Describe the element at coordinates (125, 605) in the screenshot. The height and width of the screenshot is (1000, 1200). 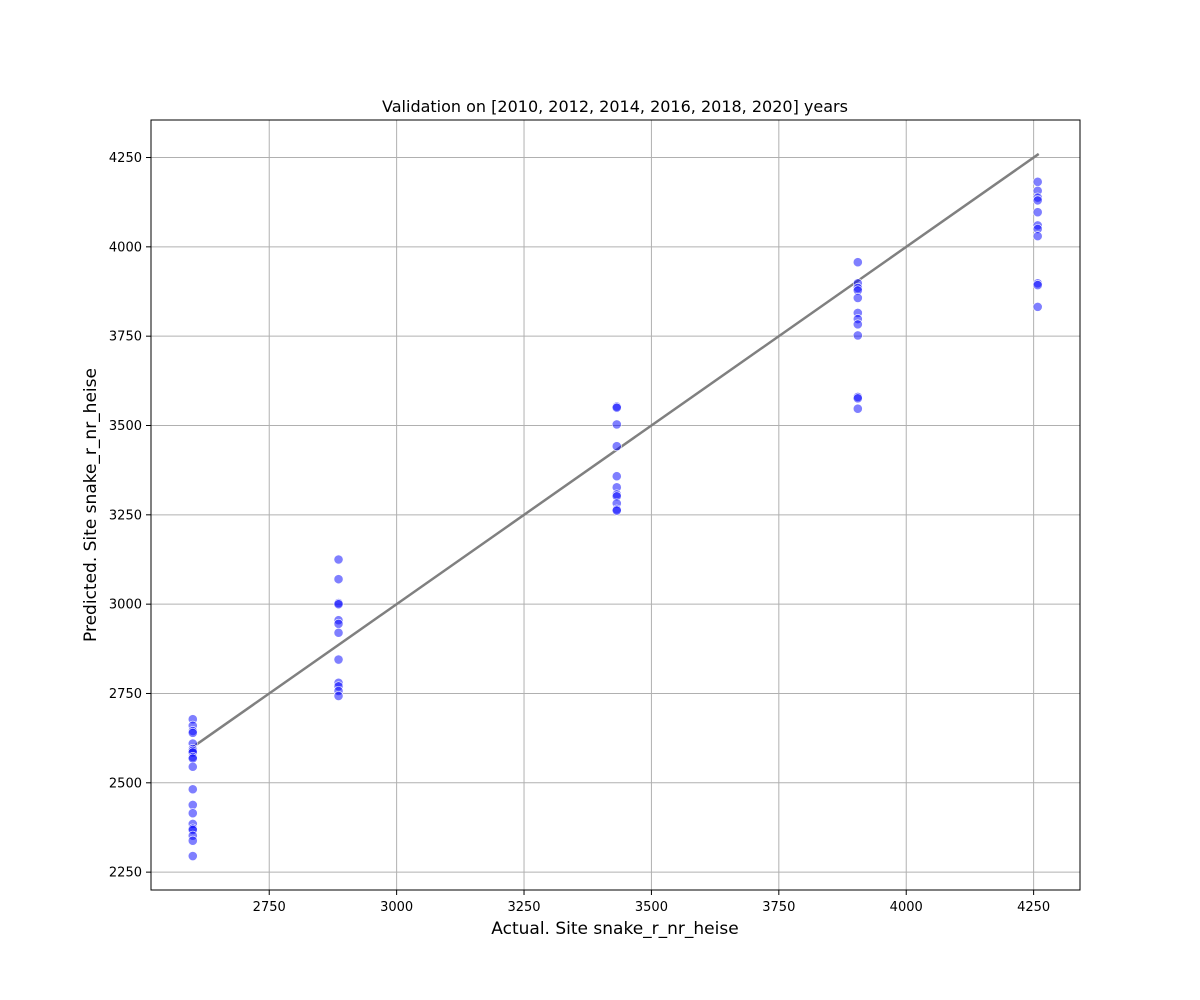
I see `y-tick-label: 3000` at that location.